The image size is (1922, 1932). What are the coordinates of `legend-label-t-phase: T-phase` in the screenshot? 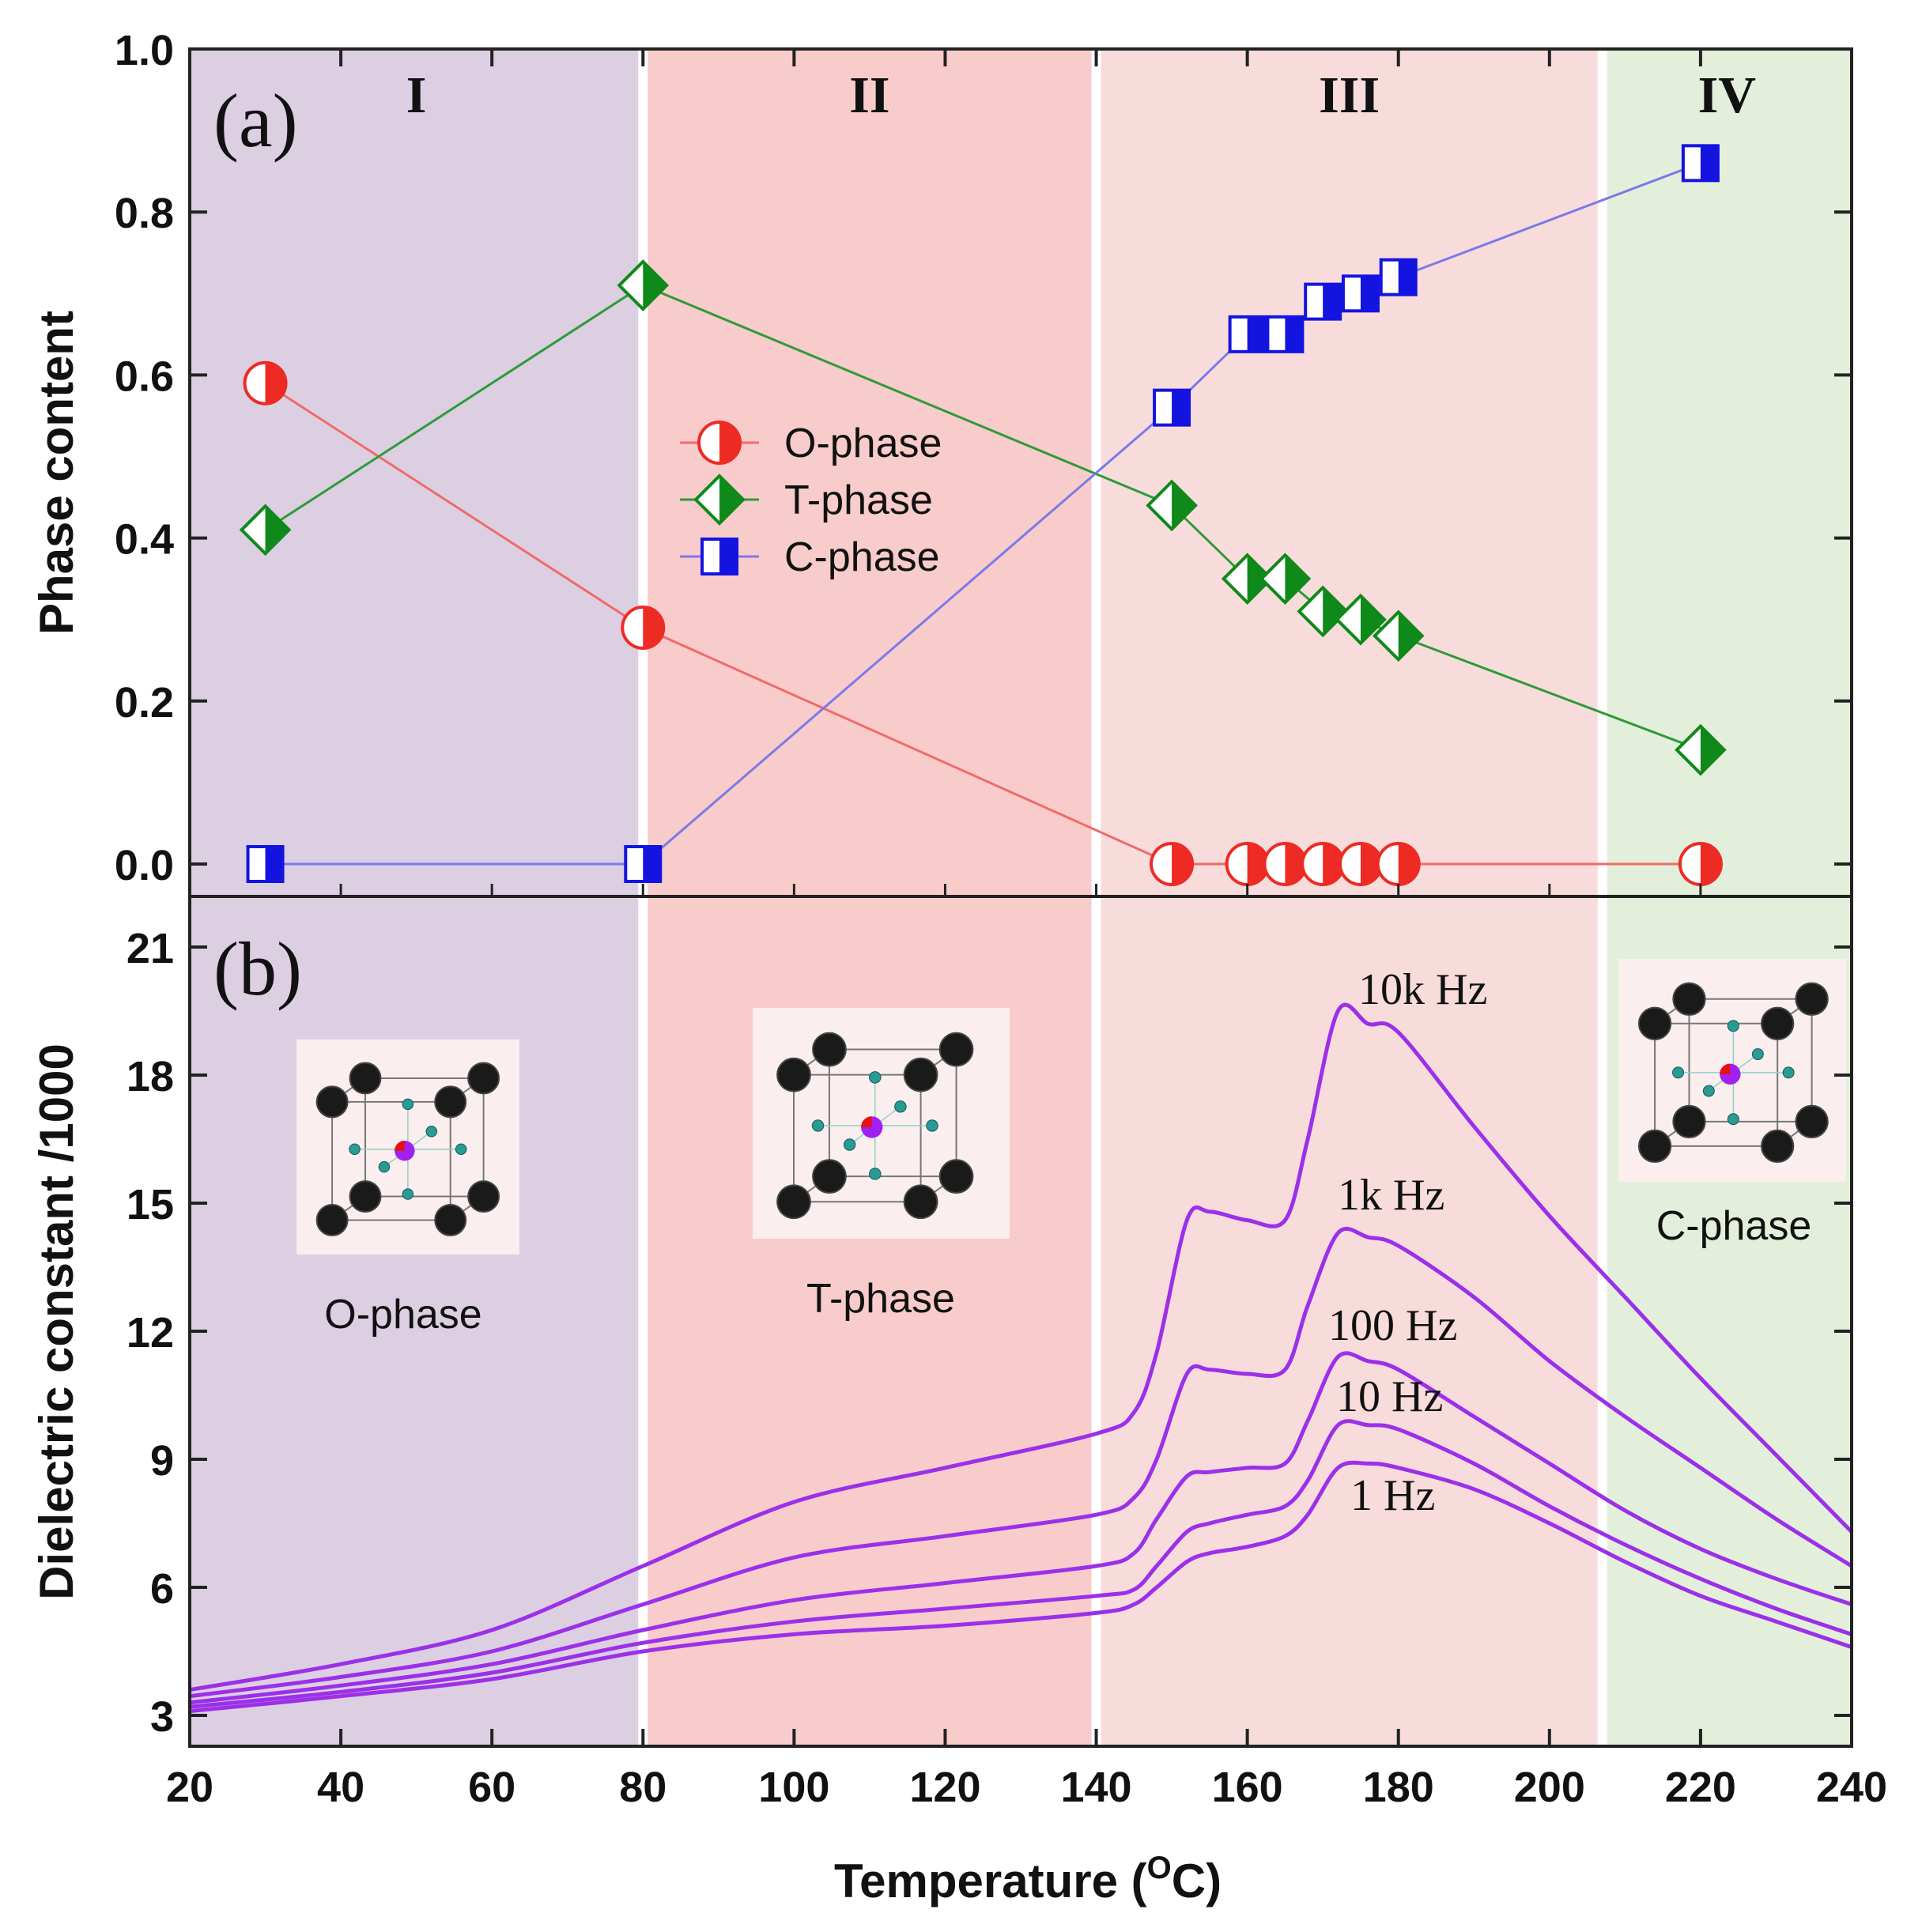 It's located at (858, 500).